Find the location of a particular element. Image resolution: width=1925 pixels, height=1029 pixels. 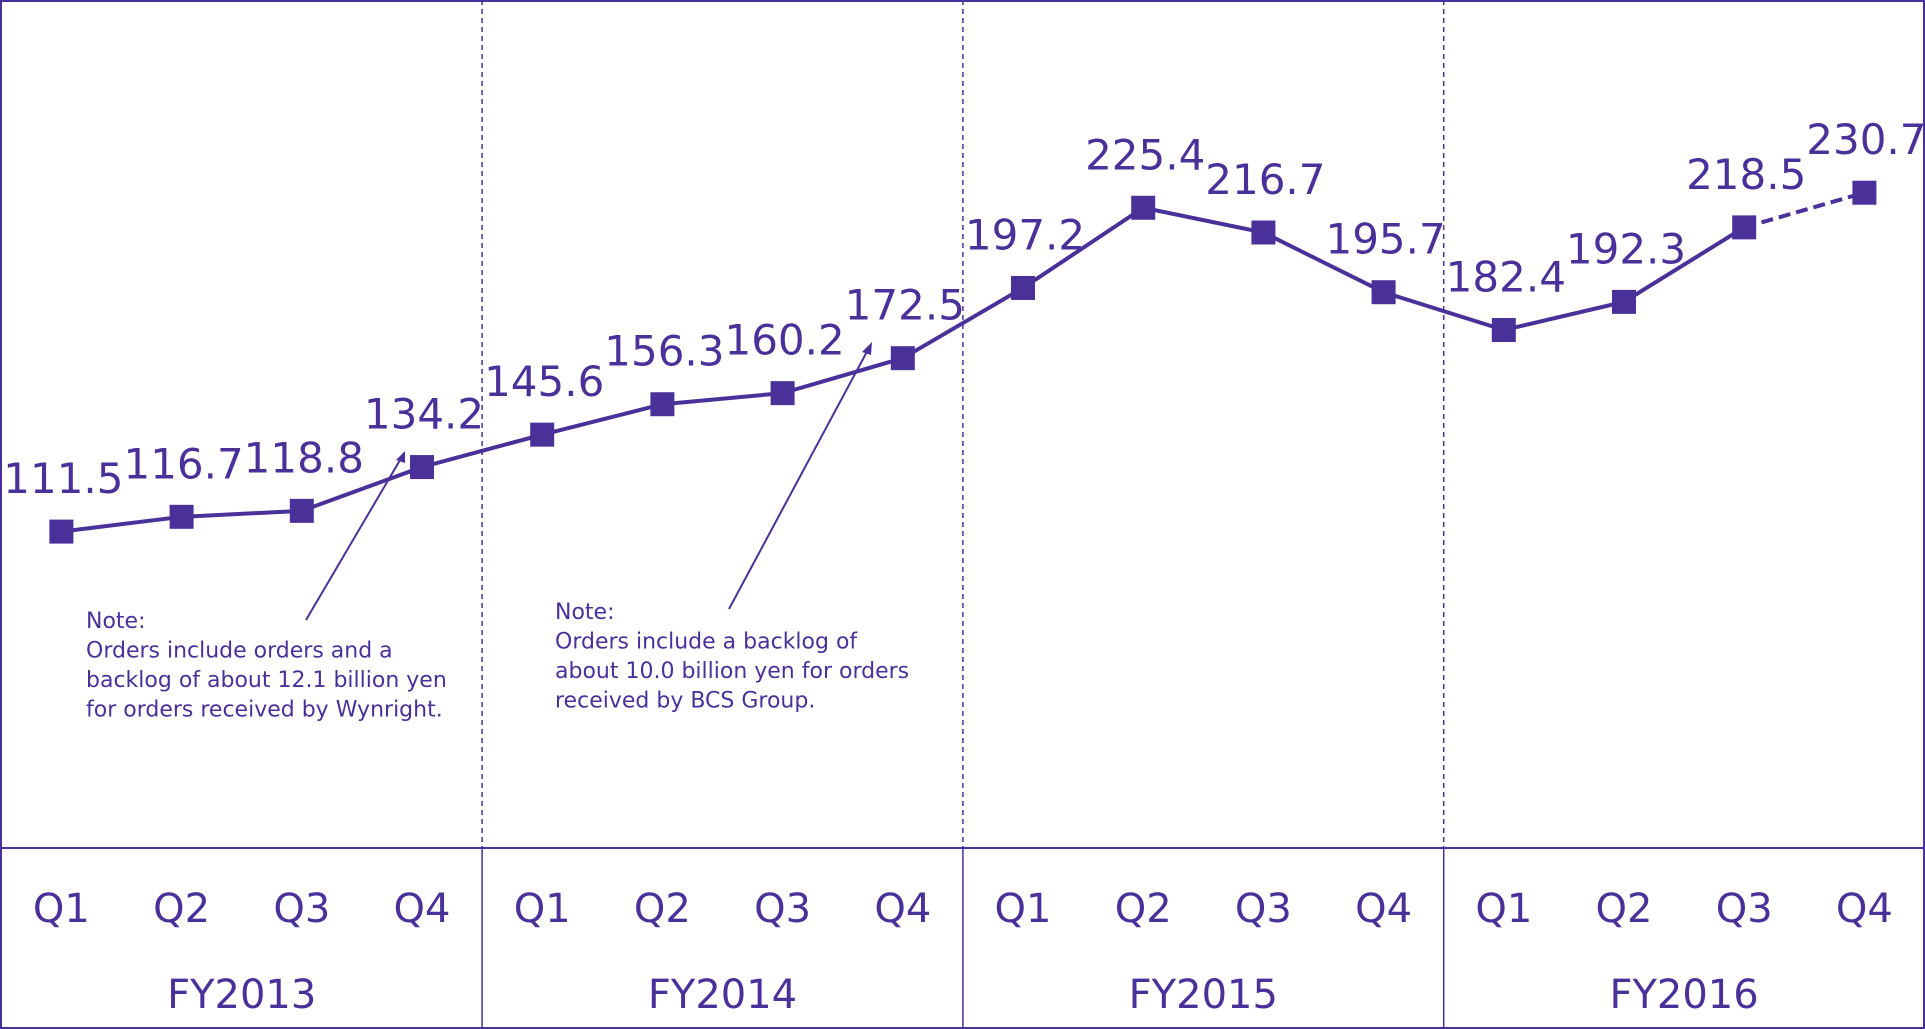

group-label: FY2016 is located at coordinates (1683, 995).